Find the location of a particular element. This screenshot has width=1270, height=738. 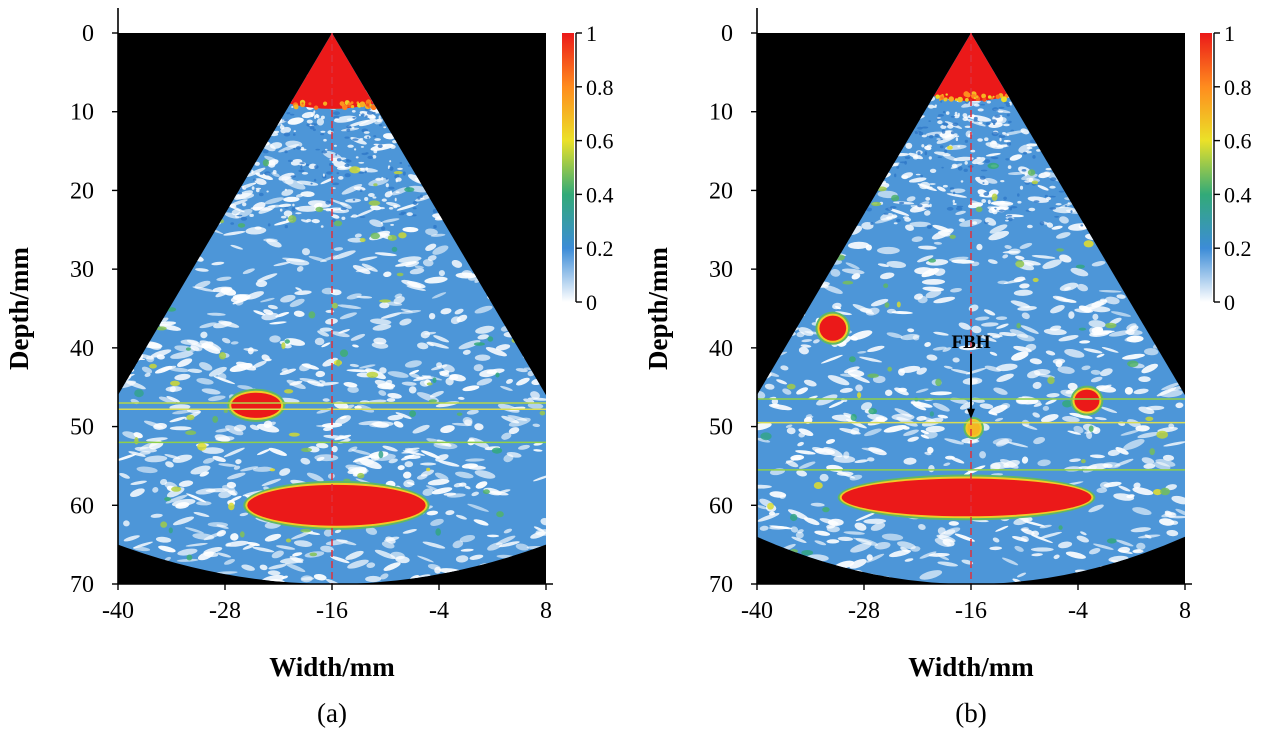

colorbar-tick-label: 0 is located at coordinates (1229, 302).